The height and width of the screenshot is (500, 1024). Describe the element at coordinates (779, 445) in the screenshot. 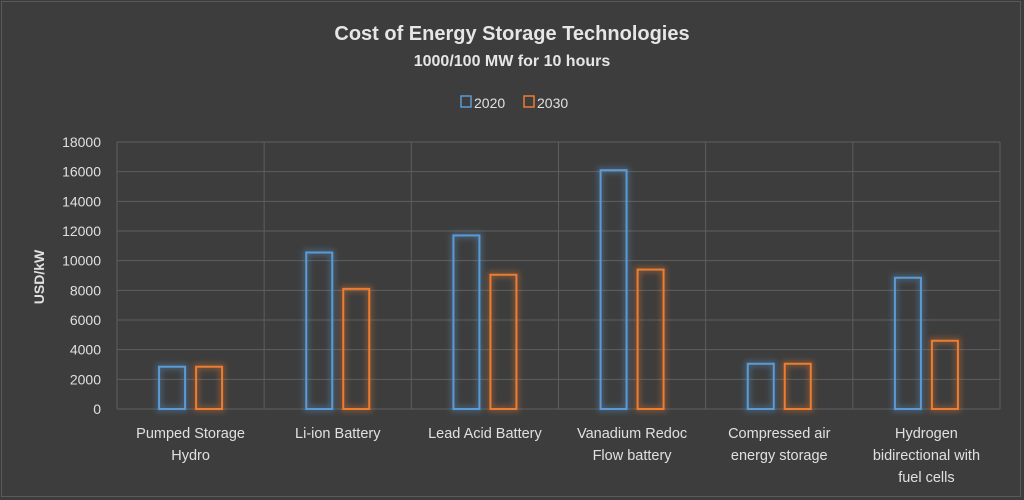

I see `x-category-label: Compressed air energy storage` at that location.